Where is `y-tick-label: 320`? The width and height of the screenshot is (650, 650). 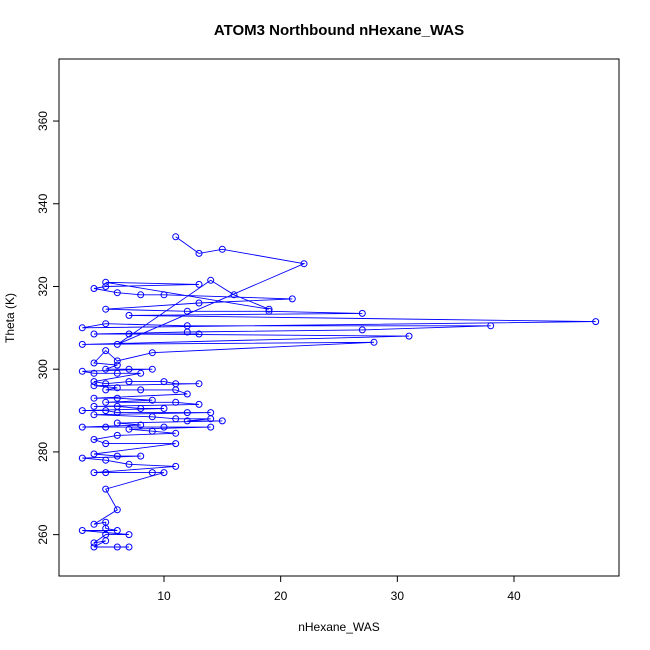 y-tick-label: 320 is located at coordinates (43, 286).